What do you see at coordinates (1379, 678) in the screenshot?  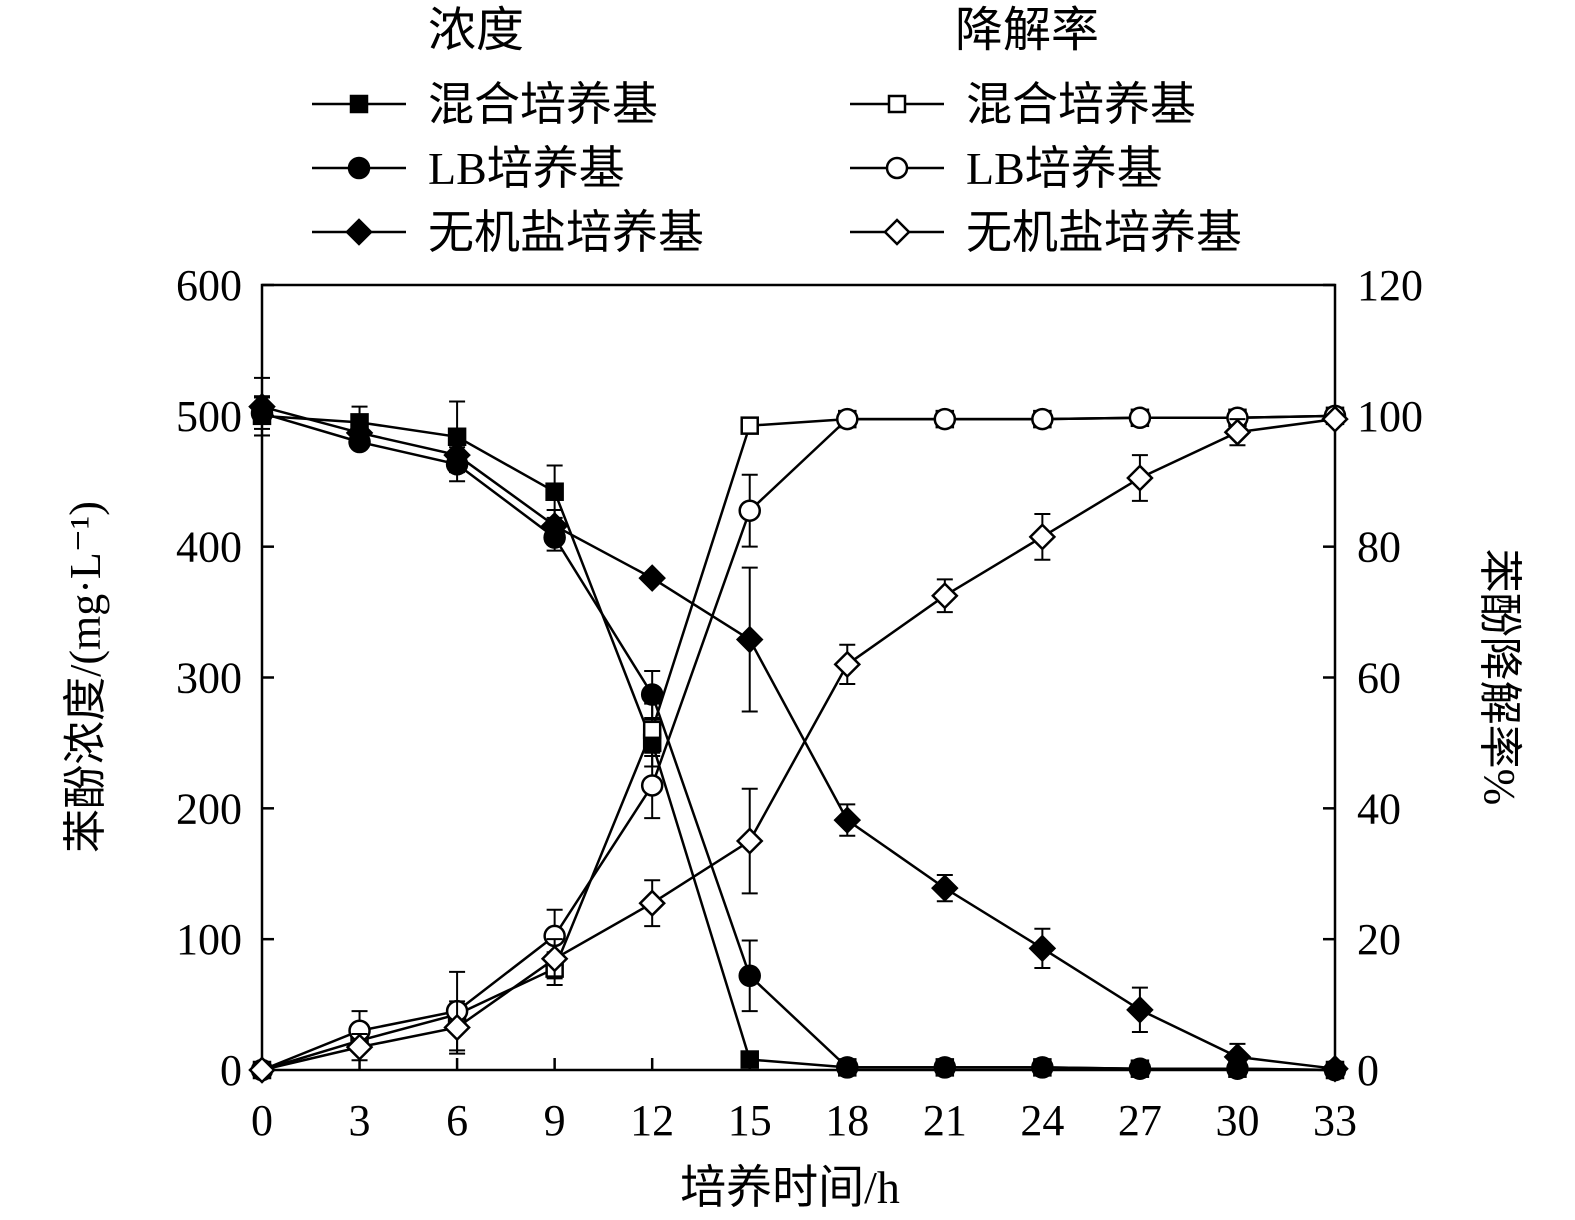 I see `y-right-tick-label: 60` at bounding box center [1379, 678].